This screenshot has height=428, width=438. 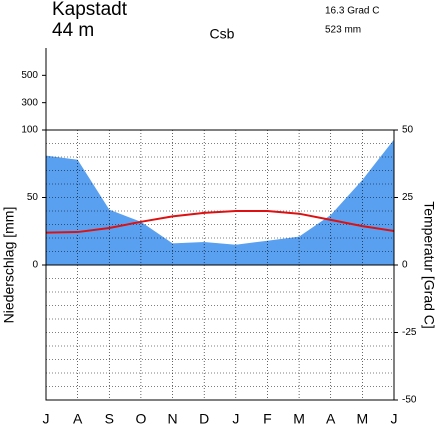 What do you see at coordinates (267, 419) in the screenshot?
I see `x-tick-label: F` at bounding box center [267, 419].